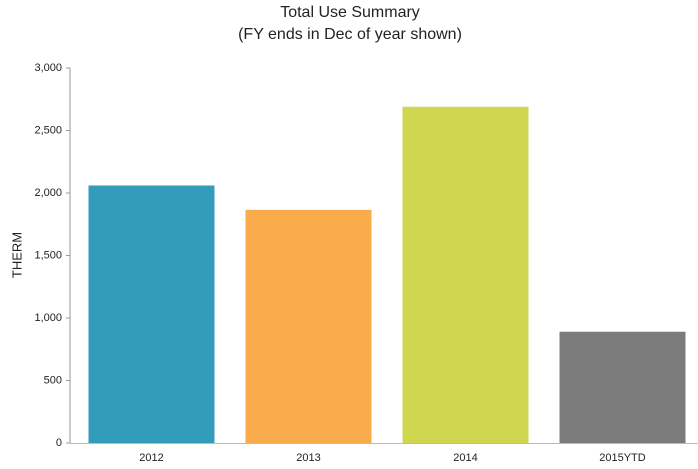  What do you see at coordinates (350, 12) in the screenshot?
I see `chart-title: Total Use Summary` at bounding box center [350, 12].